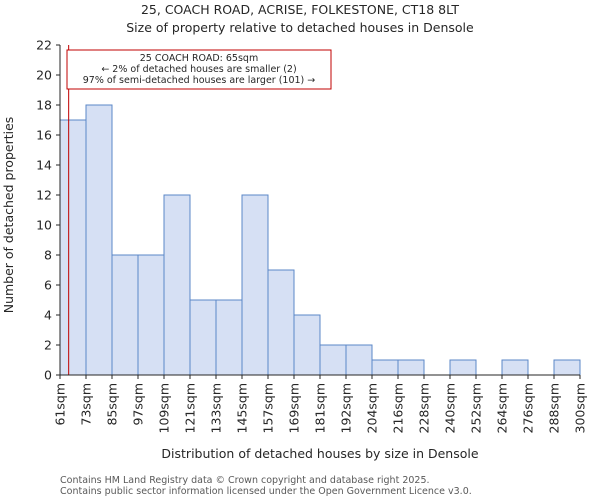  What do you see at coordinates (44, 135) in the screenshot?
I see `y-tick-label-16: 16` at bounding box center [44, 135].